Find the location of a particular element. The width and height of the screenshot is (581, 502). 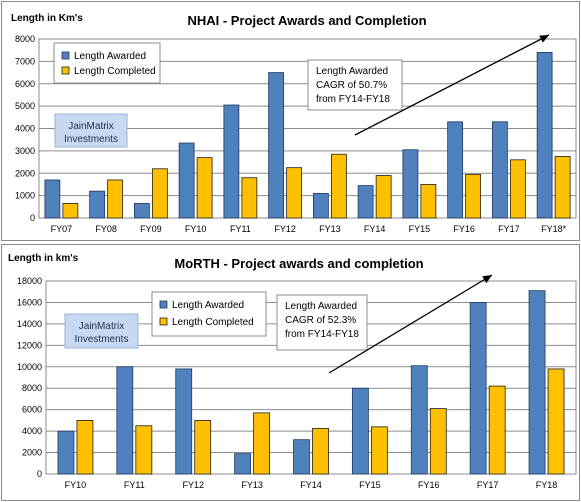

annotation-text: from FY14-FY18 is located at coordinates (322, 334).